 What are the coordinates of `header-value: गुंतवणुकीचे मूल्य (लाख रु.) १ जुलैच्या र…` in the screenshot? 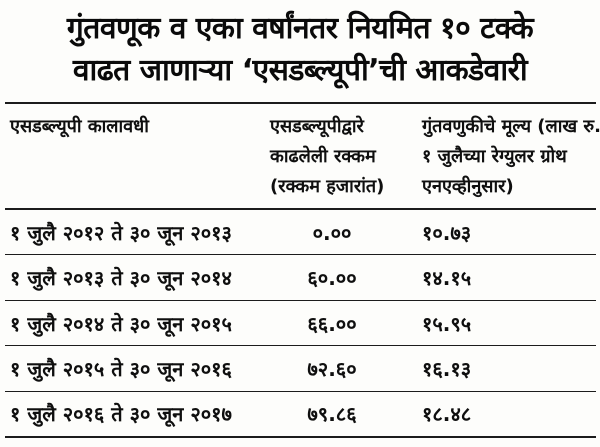 It's located at (511, 157).